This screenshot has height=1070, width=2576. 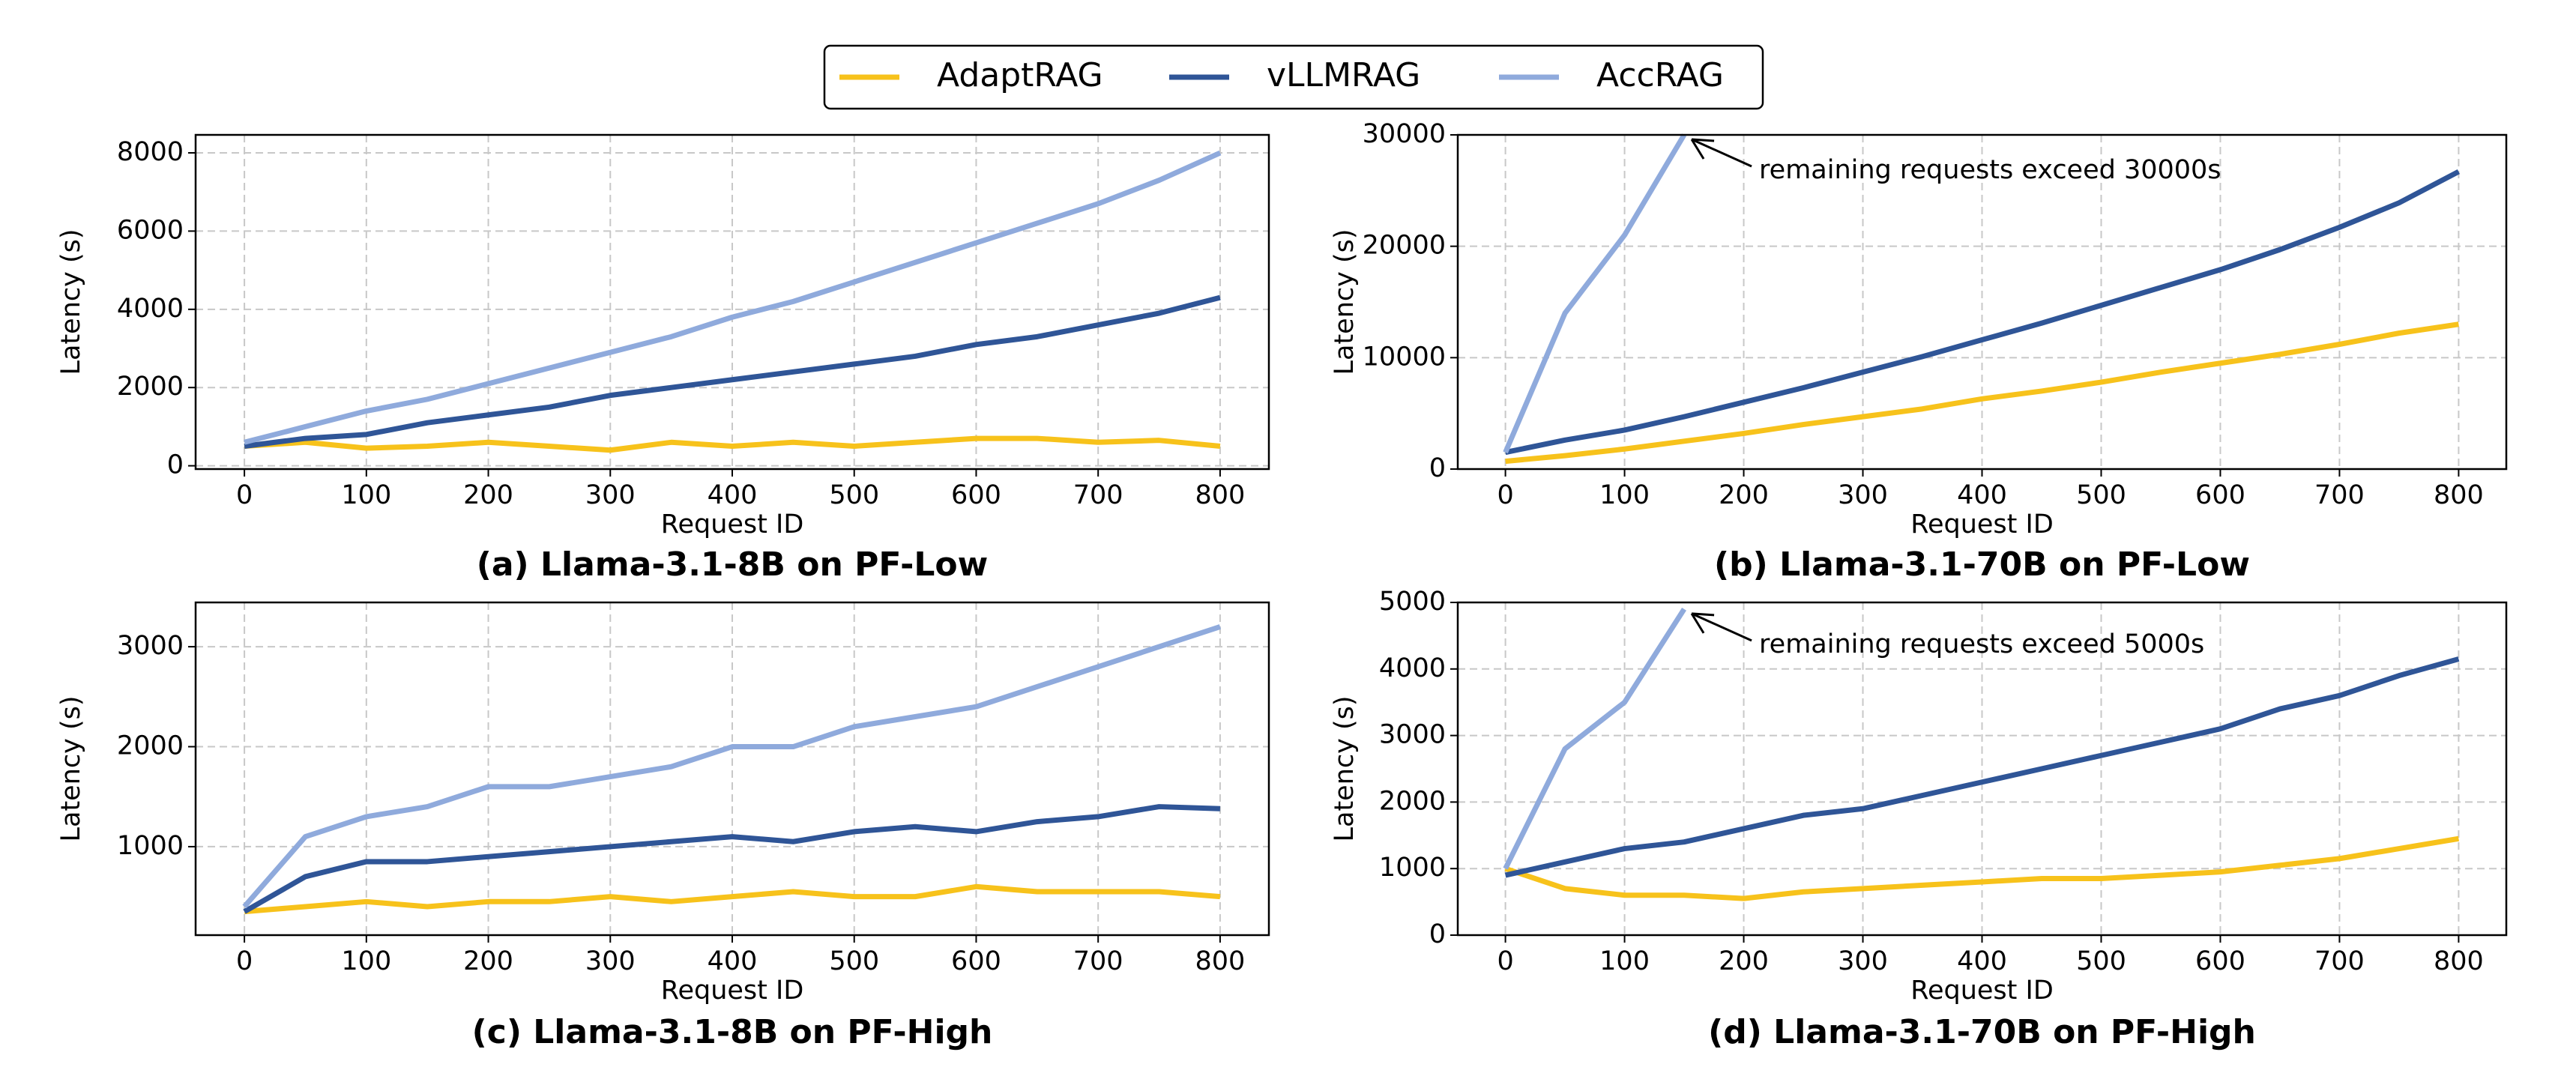 What do you see at coordinates (733, 1032) in the screenshot?
I see `subplot-caption: (c) Llama-3.1-8B on PF-High` at bounding box center [733, 1032].